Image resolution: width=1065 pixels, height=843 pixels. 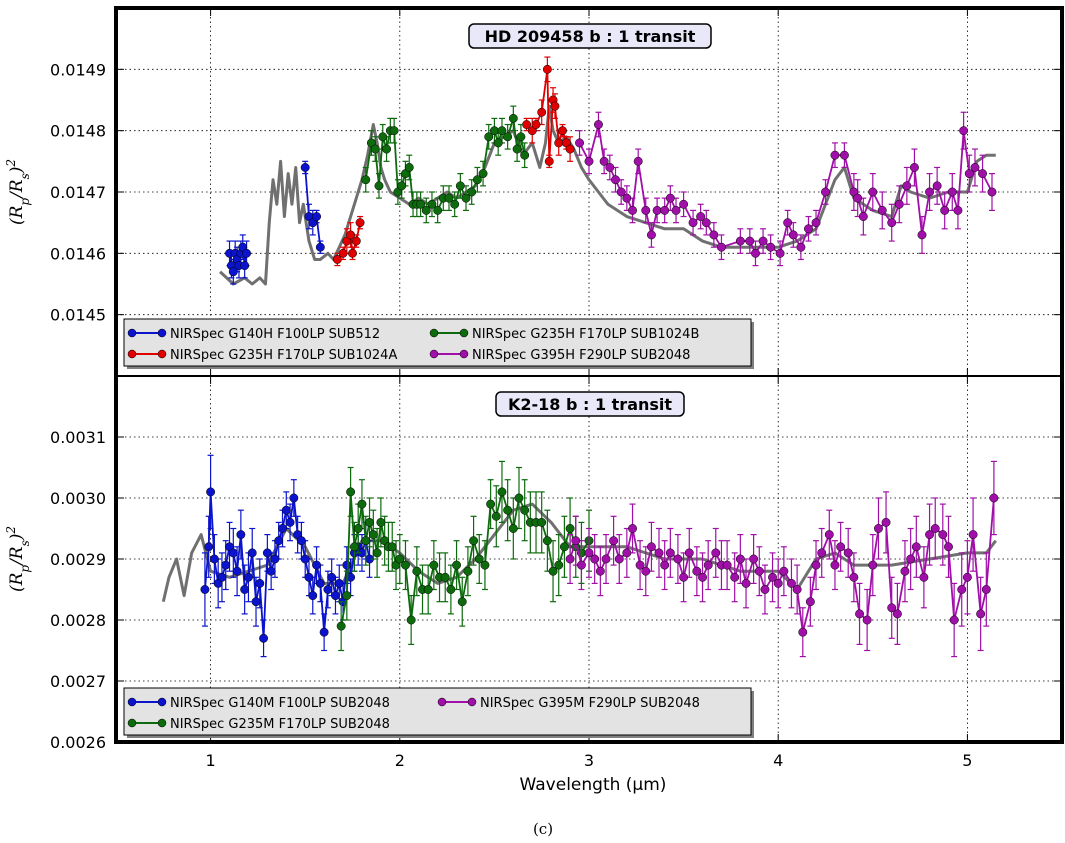 I want to click on legend-label: NIRSpec G235M F170LP SUB2048, so click(x=280, y=724).